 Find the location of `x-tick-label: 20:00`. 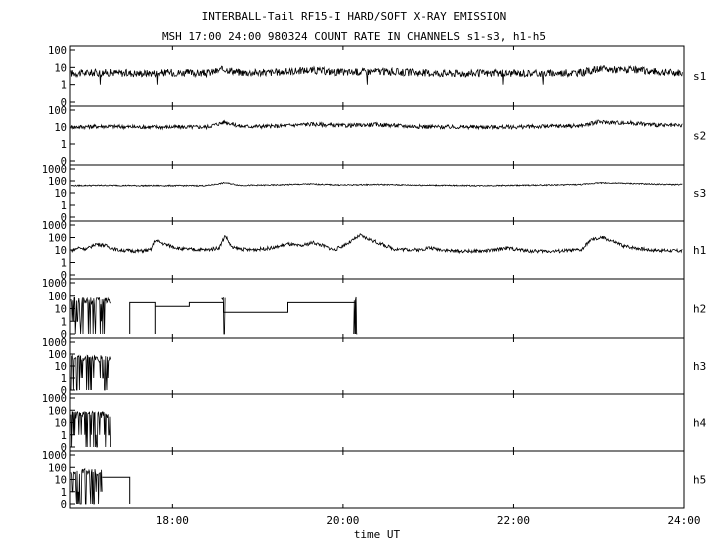

x-tick-label: 20:00 is located at coordinates (342, 520).